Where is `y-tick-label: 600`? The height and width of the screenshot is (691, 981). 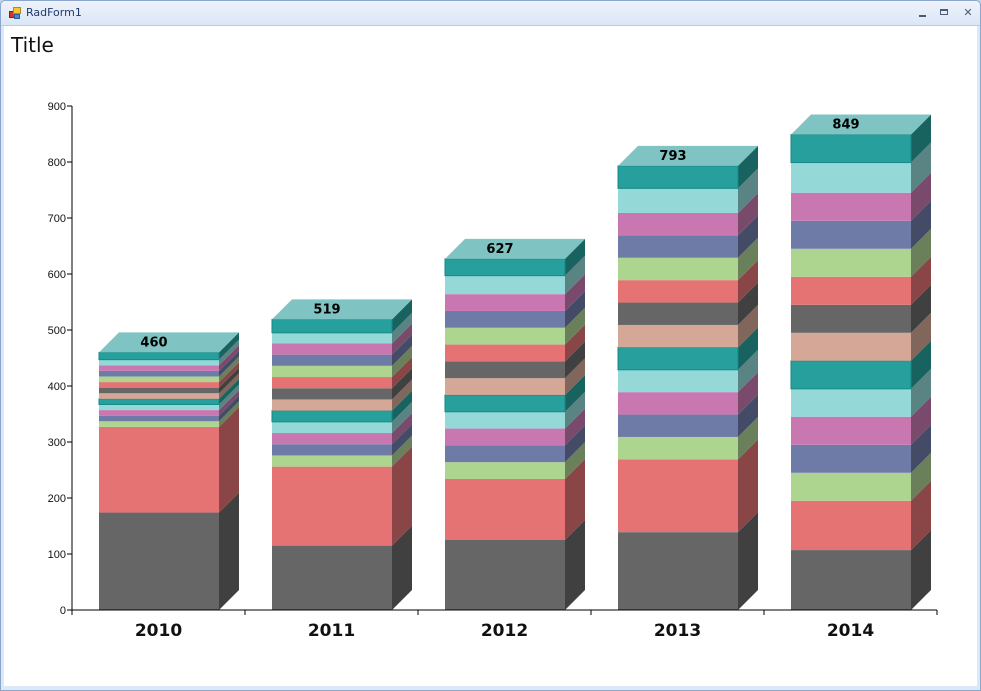 y-tick-label: 600 is located at coordinates (57, 275).